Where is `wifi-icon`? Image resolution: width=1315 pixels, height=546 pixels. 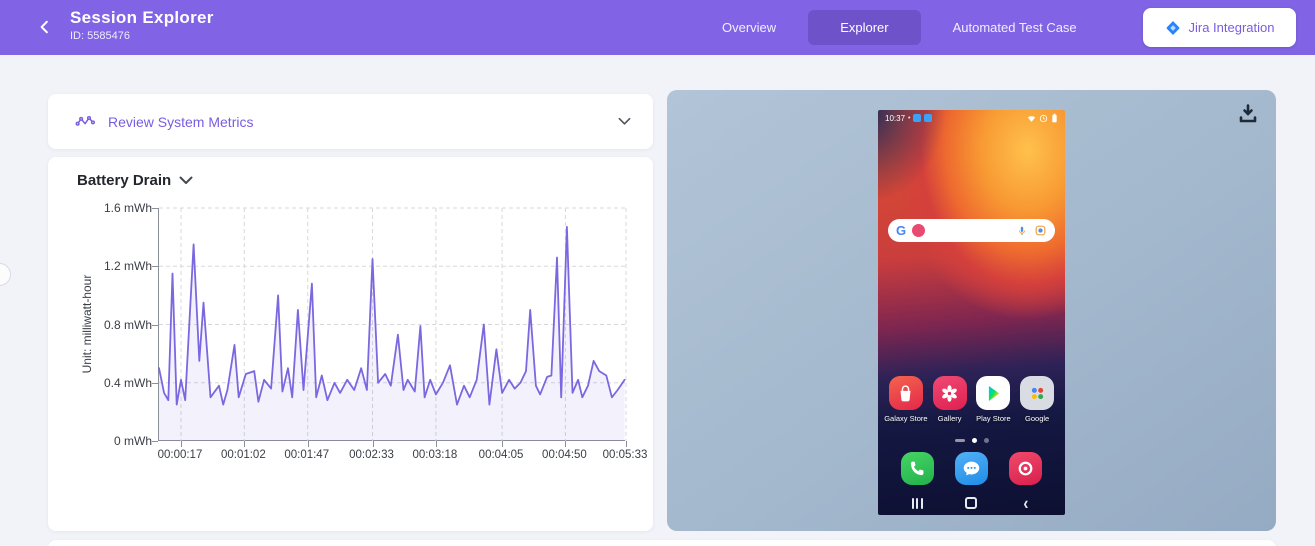
wifi-icon is located at coordinates (1031, 118).